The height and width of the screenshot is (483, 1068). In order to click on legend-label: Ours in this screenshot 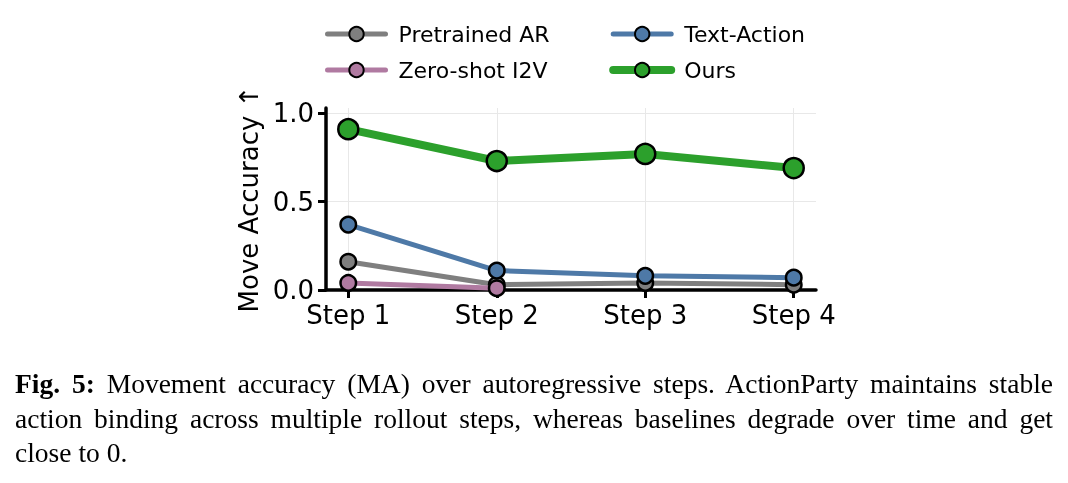, I will do `click(710, 70)`.